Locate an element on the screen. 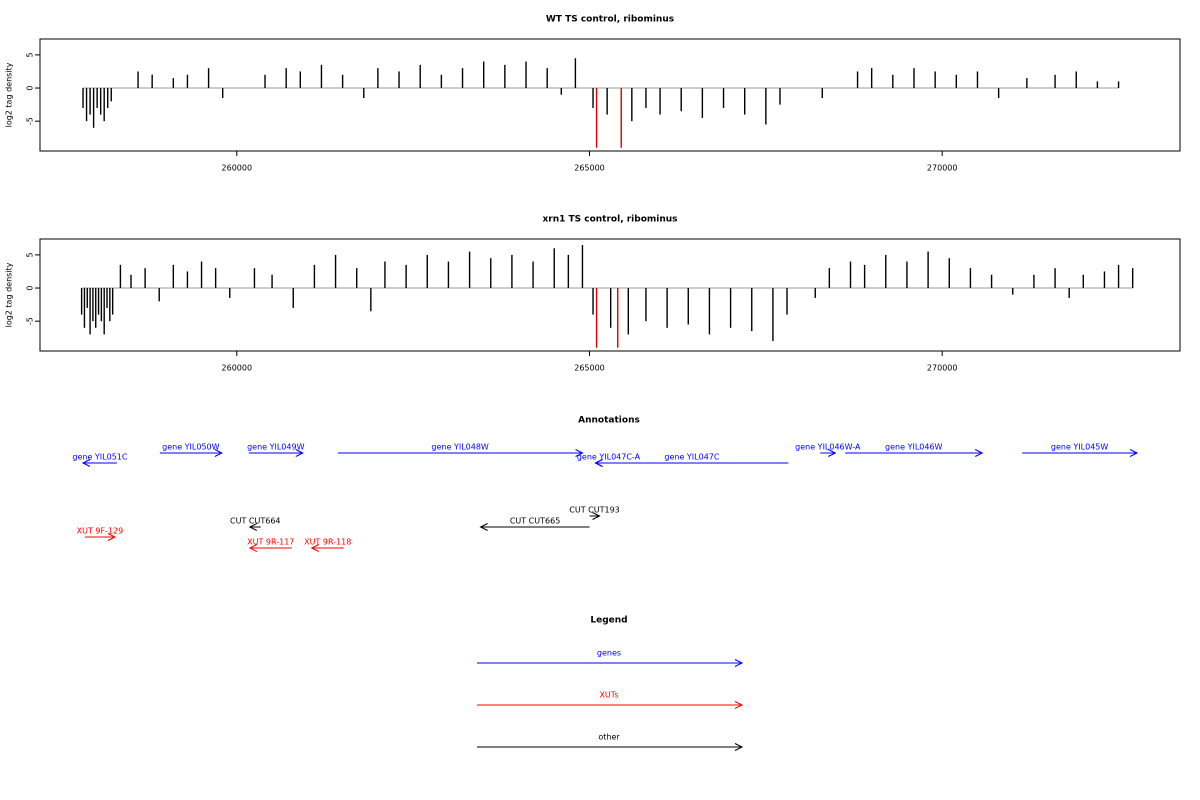 The image size is (1200, 800). feature-label: gene YIL046W is located at coordinates (914, 447).